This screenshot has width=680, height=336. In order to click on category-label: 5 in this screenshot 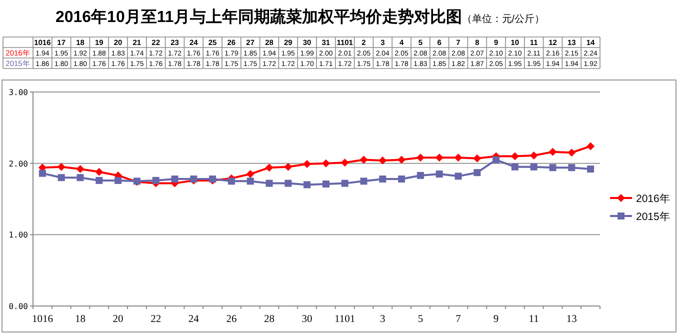, I will do `click(421, 319)`.